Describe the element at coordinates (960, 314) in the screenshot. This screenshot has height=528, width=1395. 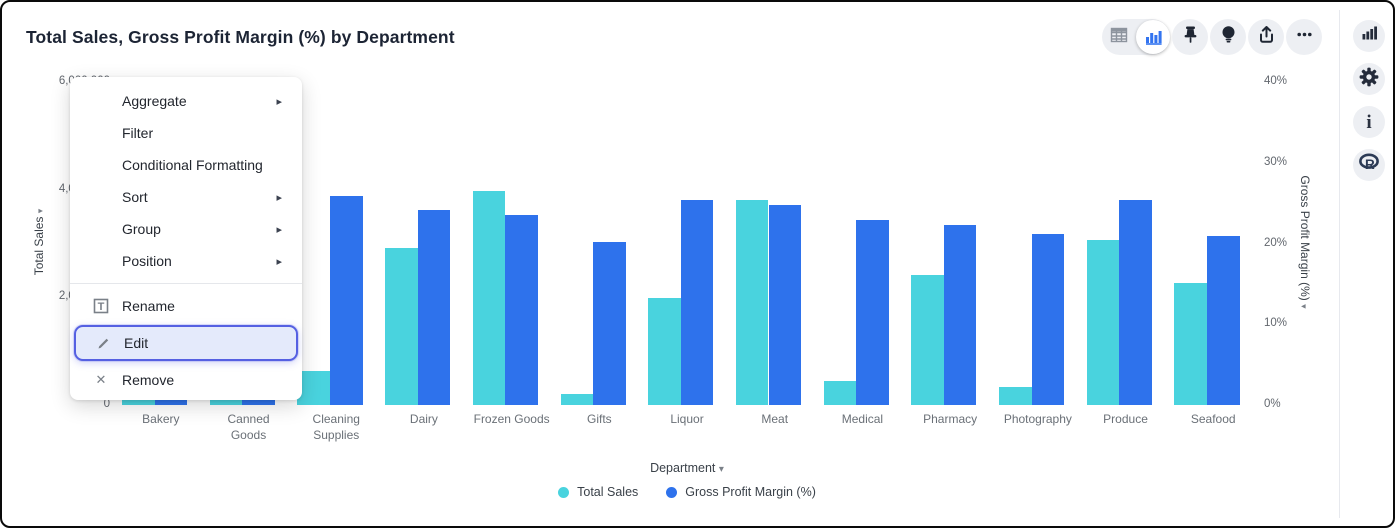
I see `bar-gross-profit-margin-pharmacy` at that location.